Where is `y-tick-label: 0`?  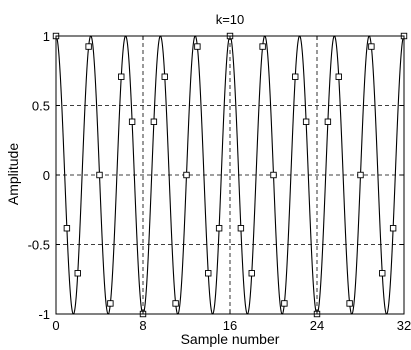
y-tick-label: 0 is located at coordinates (46, 175).